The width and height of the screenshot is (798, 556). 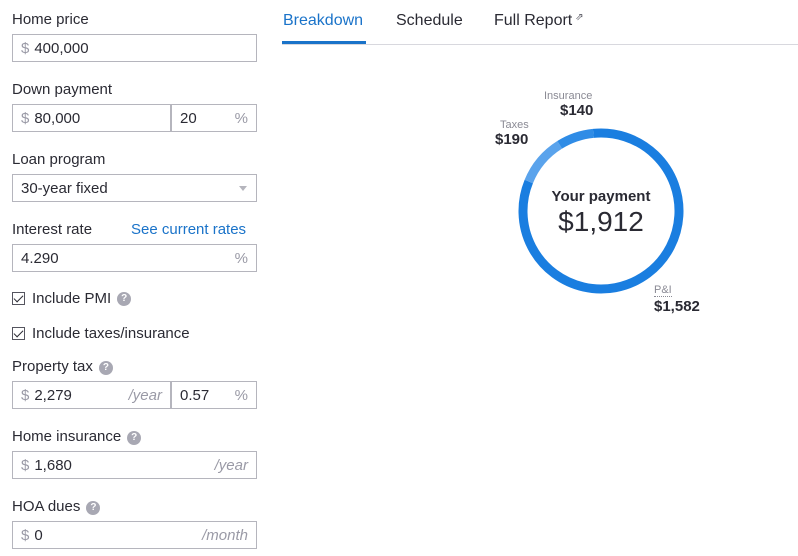 What do you see at coordinates (52, 366) in the screenshot?
I see `property-tax-label-text: Property tax` at bounding box center [52, 366].